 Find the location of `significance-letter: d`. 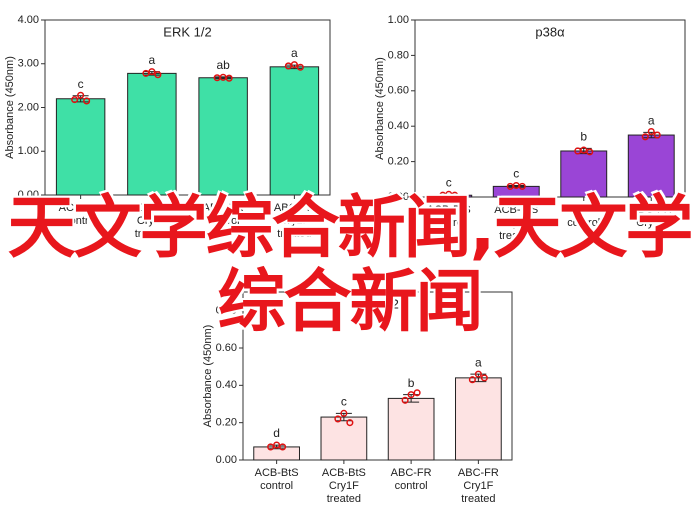

significance-letter: d is located at coordinates (276, 433).